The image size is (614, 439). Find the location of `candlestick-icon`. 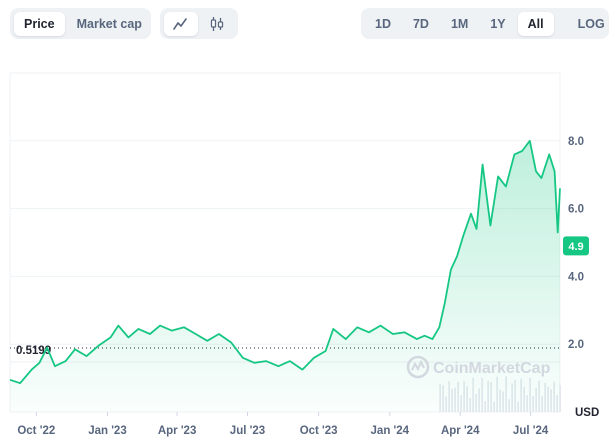

candlestick-icon is located at coordinates (217, 24).